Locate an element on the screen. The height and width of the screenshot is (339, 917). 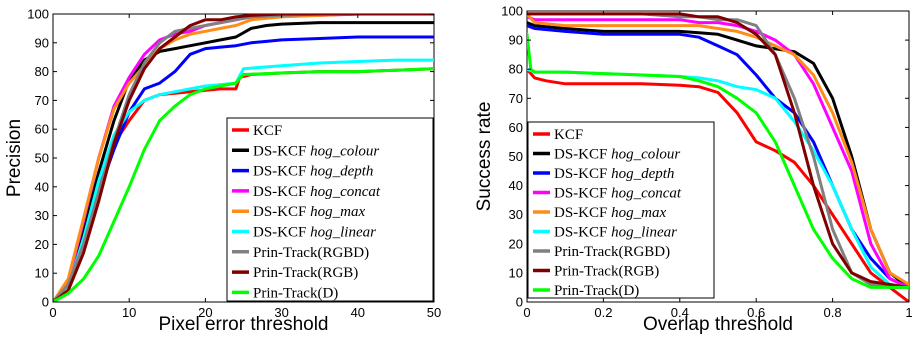
x-tick-label: 0.4 is located at coordinates (680, 312).